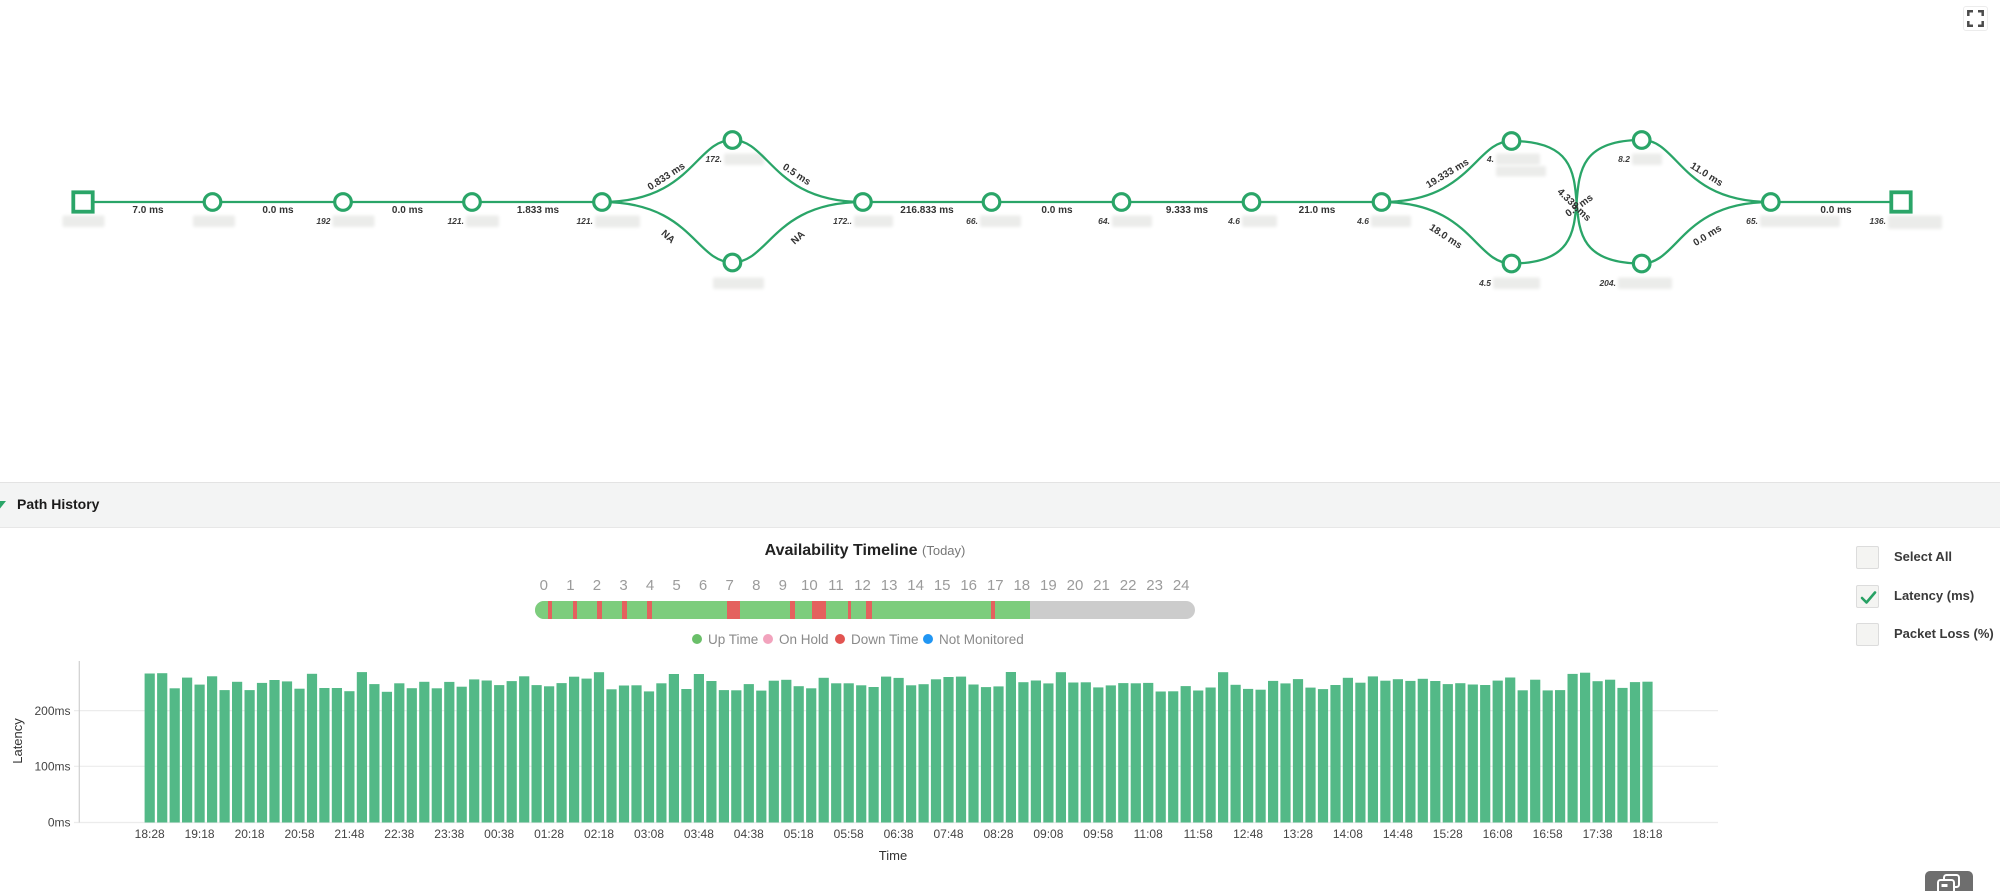  I want to click on svg-text: 21.0 ms, so click(1317, 210).